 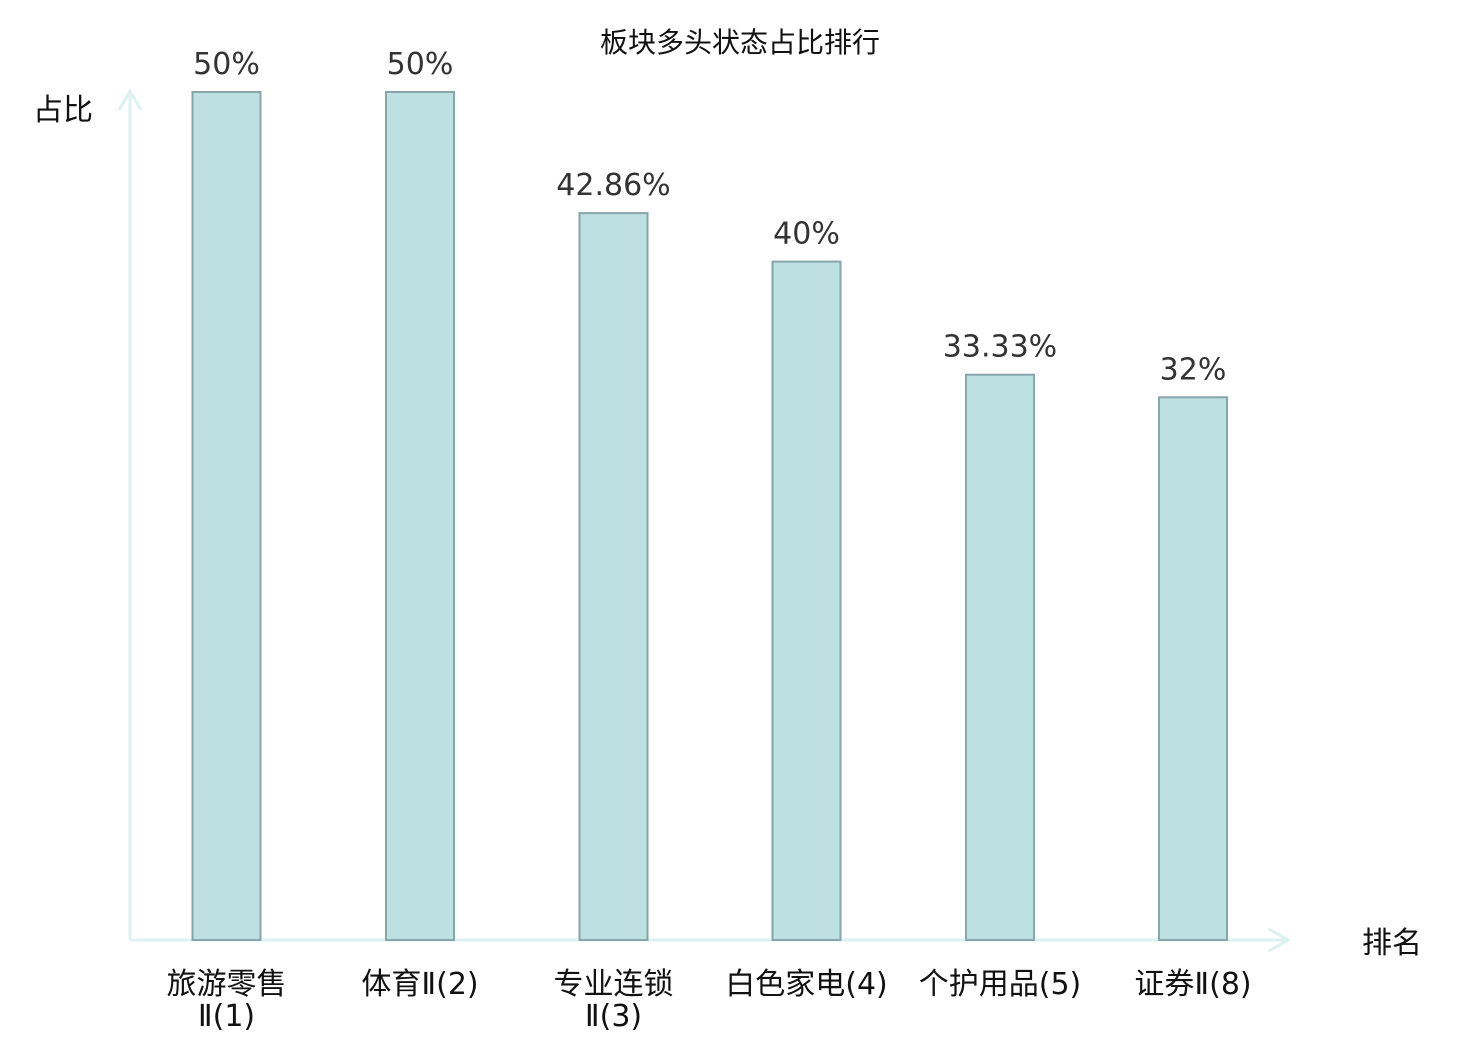 I want to click on y-axis-arrow, so click(x=130, y=99).